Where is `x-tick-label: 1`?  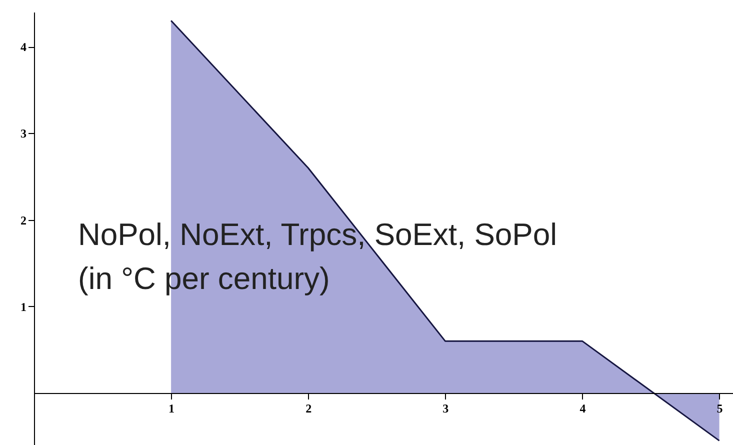
x-tick-label: 1 is located at coordinates (171, 409).